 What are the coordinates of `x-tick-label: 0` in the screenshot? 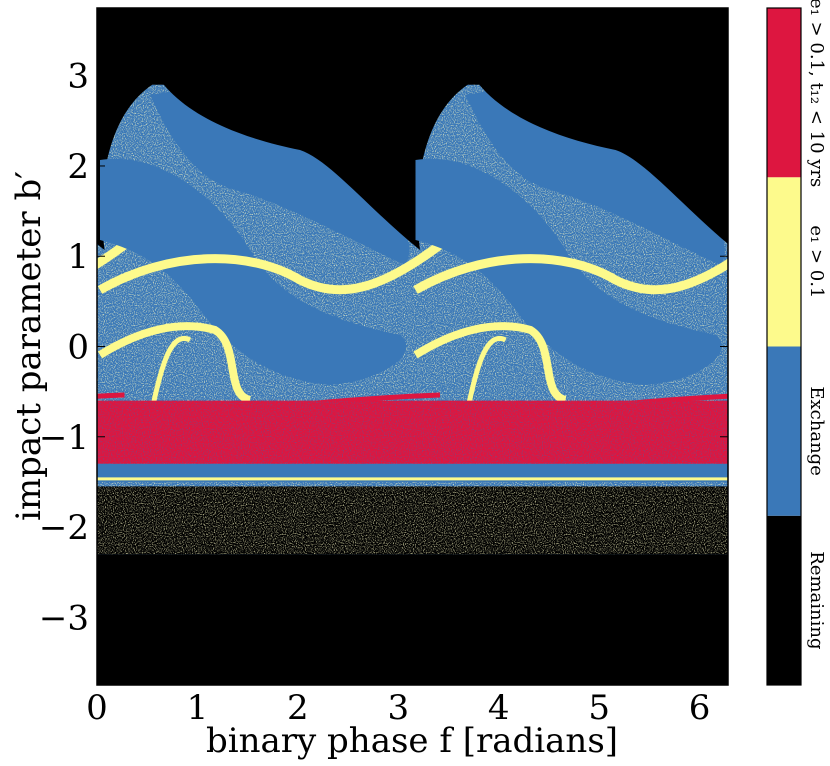 It's located at (97, 708).